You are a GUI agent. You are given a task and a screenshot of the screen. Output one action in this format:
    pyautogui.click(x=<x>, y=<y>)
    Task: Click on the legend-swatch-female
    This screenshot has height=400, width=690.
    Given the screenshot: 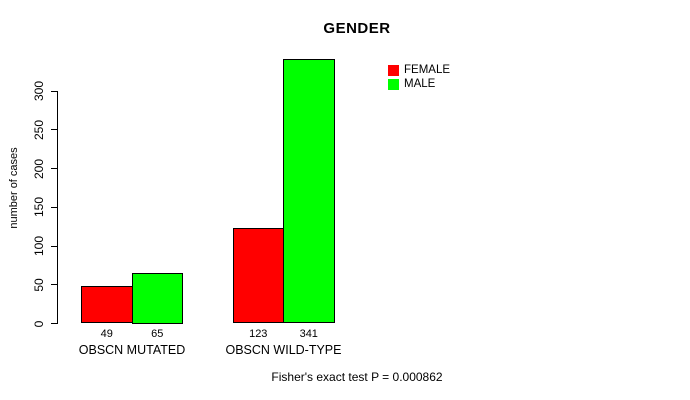 What is the action you would take?
    pyautogui.click(x=393, y=71)
    